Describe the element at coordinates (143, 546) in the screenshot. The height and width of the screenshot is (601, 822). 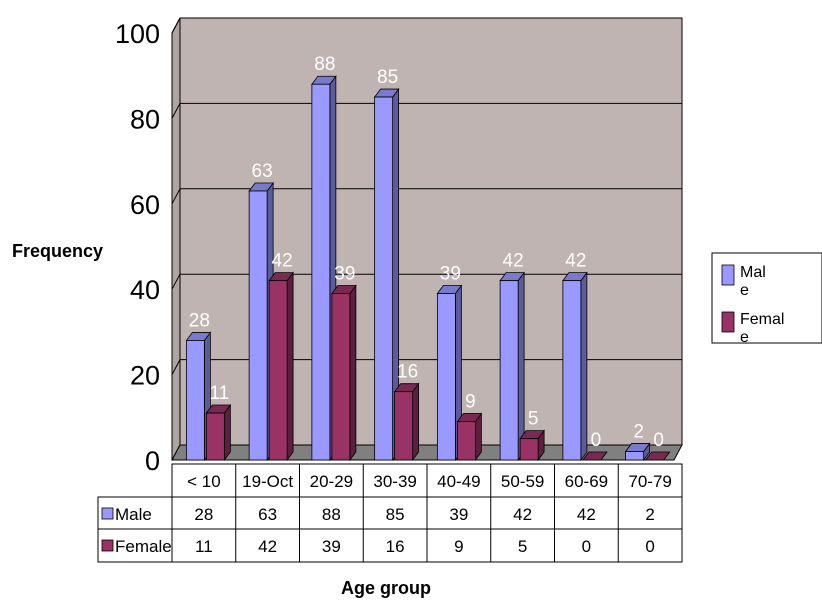
I see `table-series-label: Female` at that location.